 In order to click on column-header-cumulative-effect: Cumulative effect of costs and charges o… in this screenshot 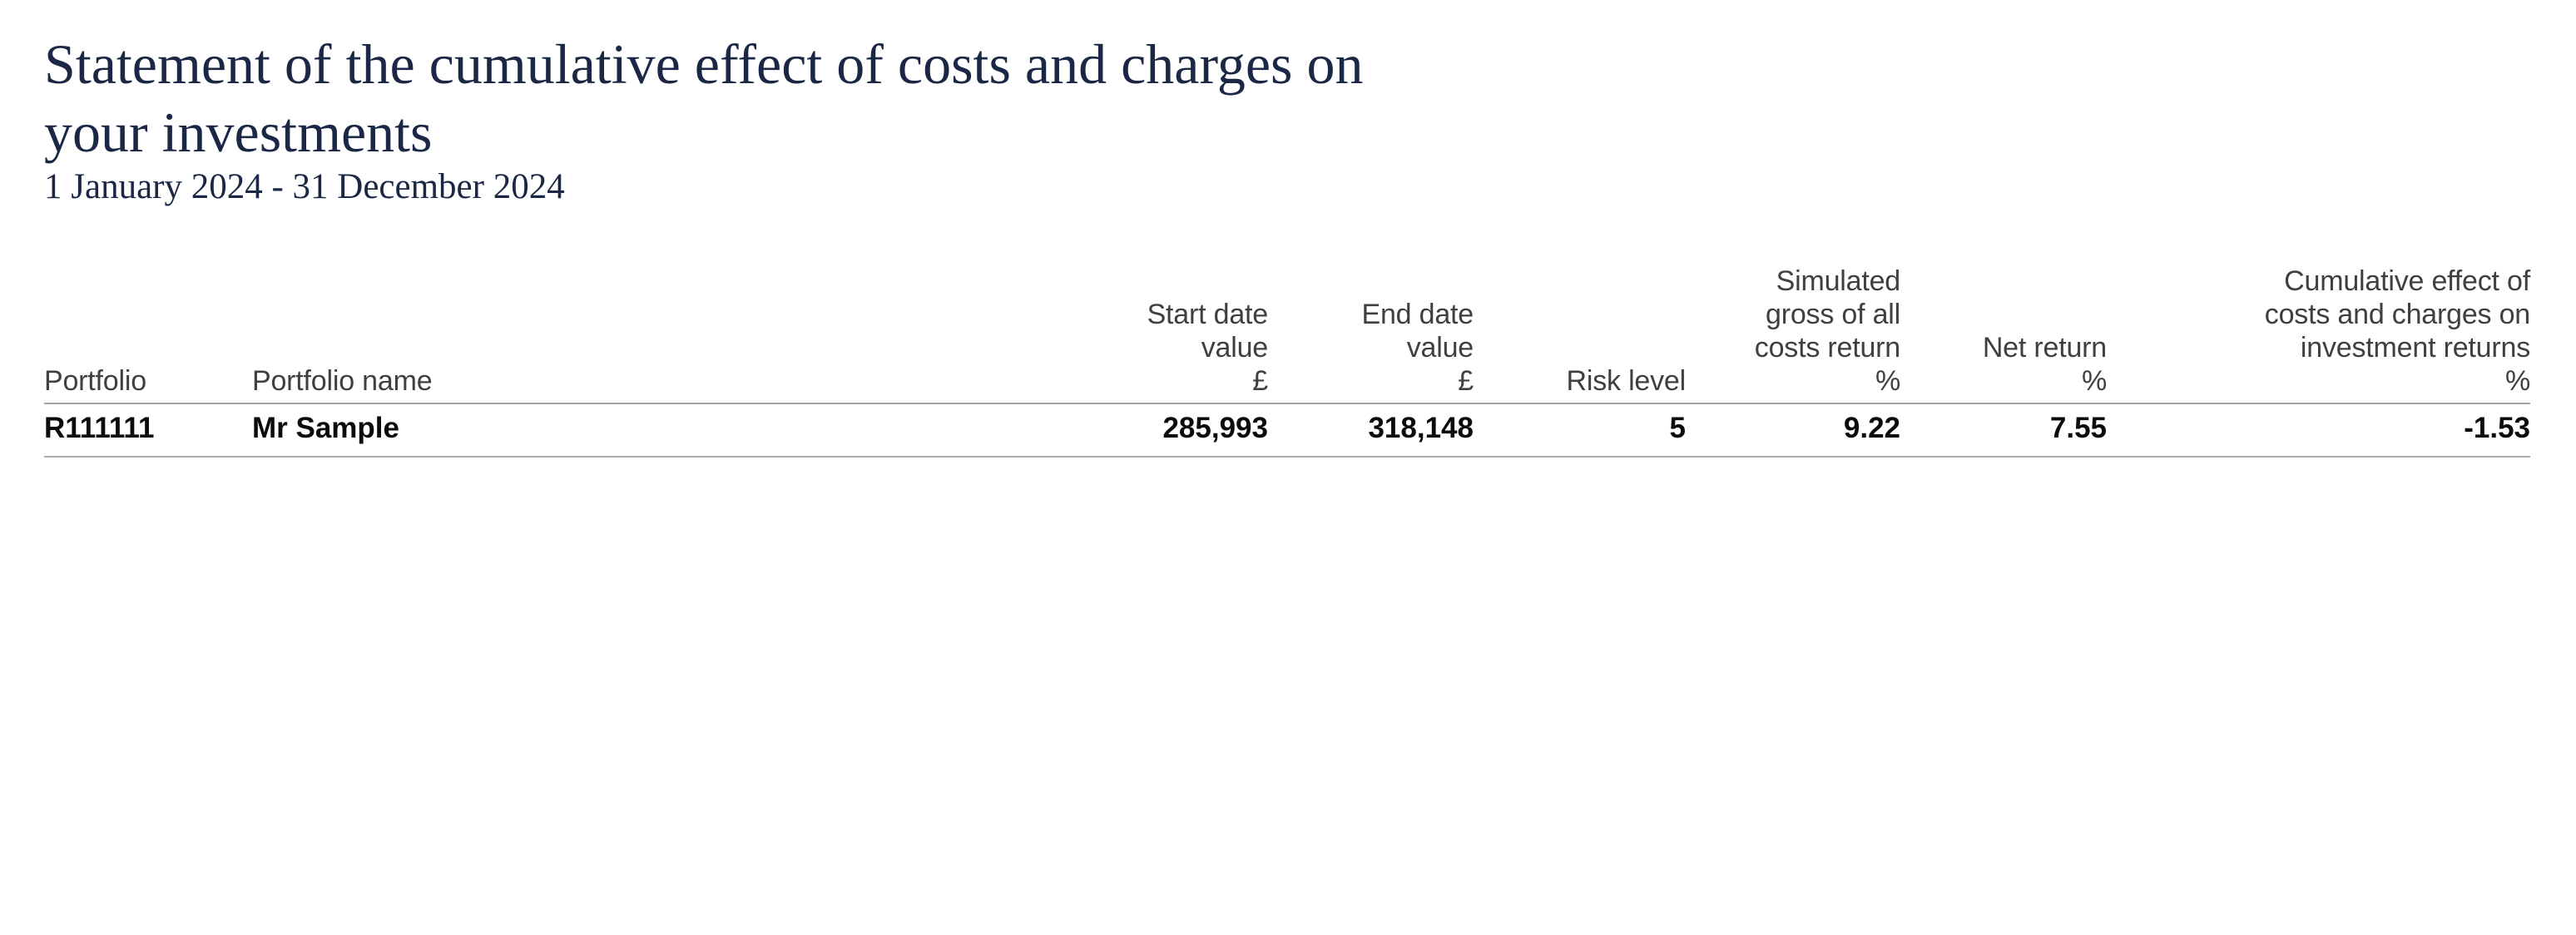, I will do `click(2319, 334)`.